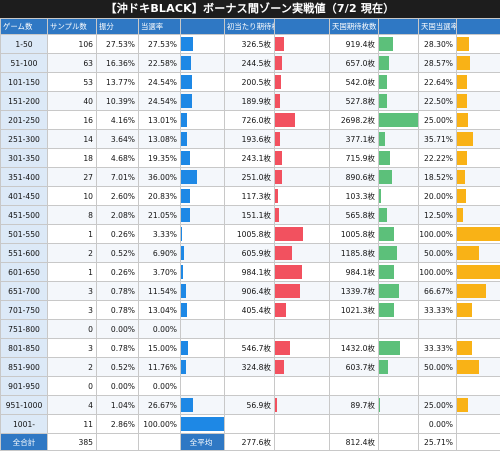 Image resolution: width=500 pixels, height=451 pixels. I want to click on game-range-cell: 851-900, so click(24, 367).